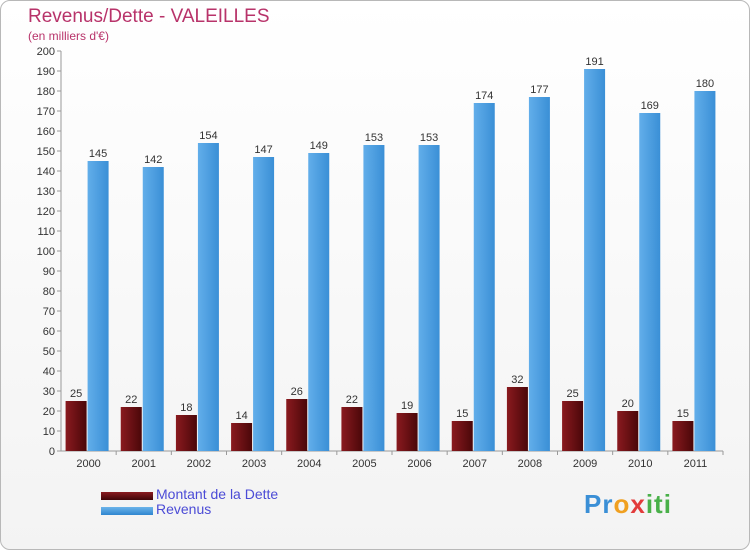  I want to click on y-tick-label: 130, so click(46, 192).